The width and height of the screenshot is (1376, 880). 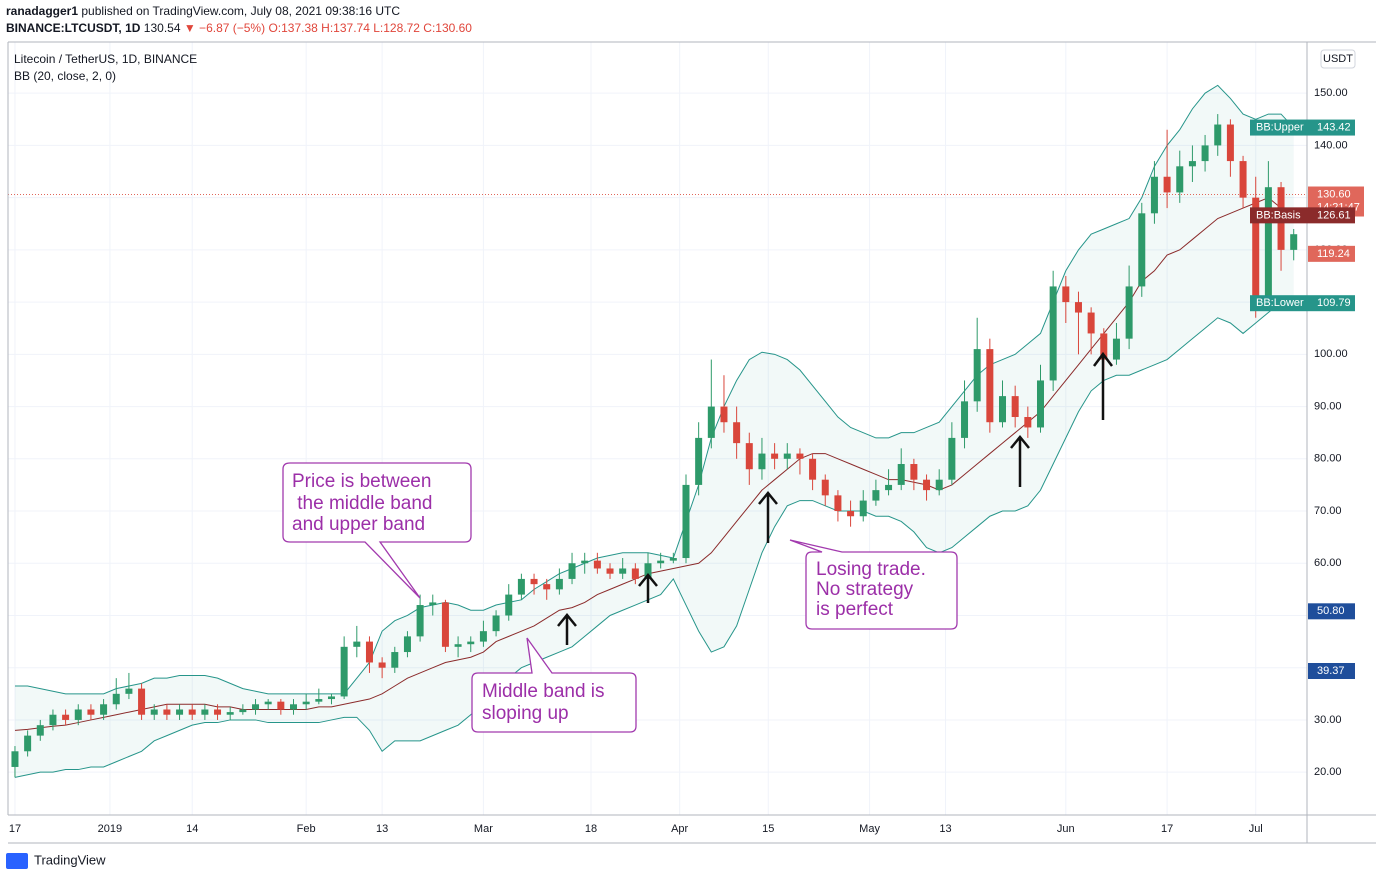 I want to click on price-line-label: 130.60, so click(x=1334, y=194).